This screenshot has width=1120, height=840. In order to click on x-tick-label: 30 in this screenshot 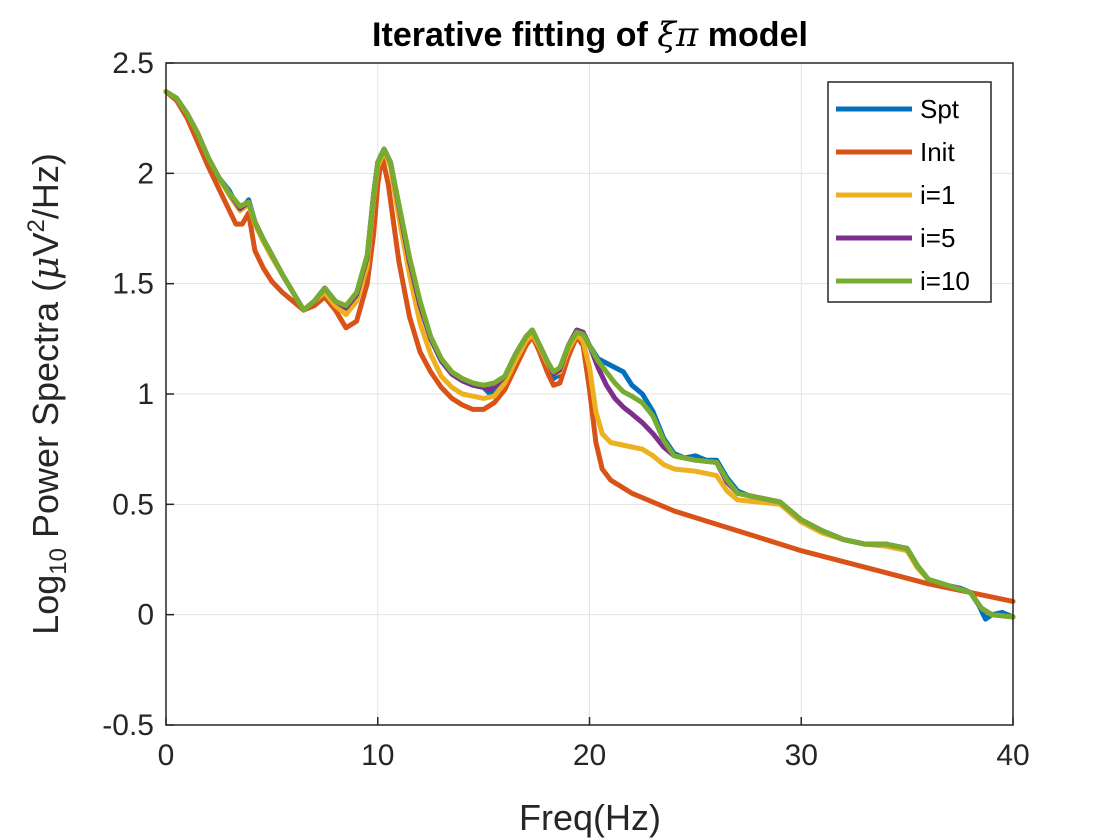, I will do `click(801, 755)`.